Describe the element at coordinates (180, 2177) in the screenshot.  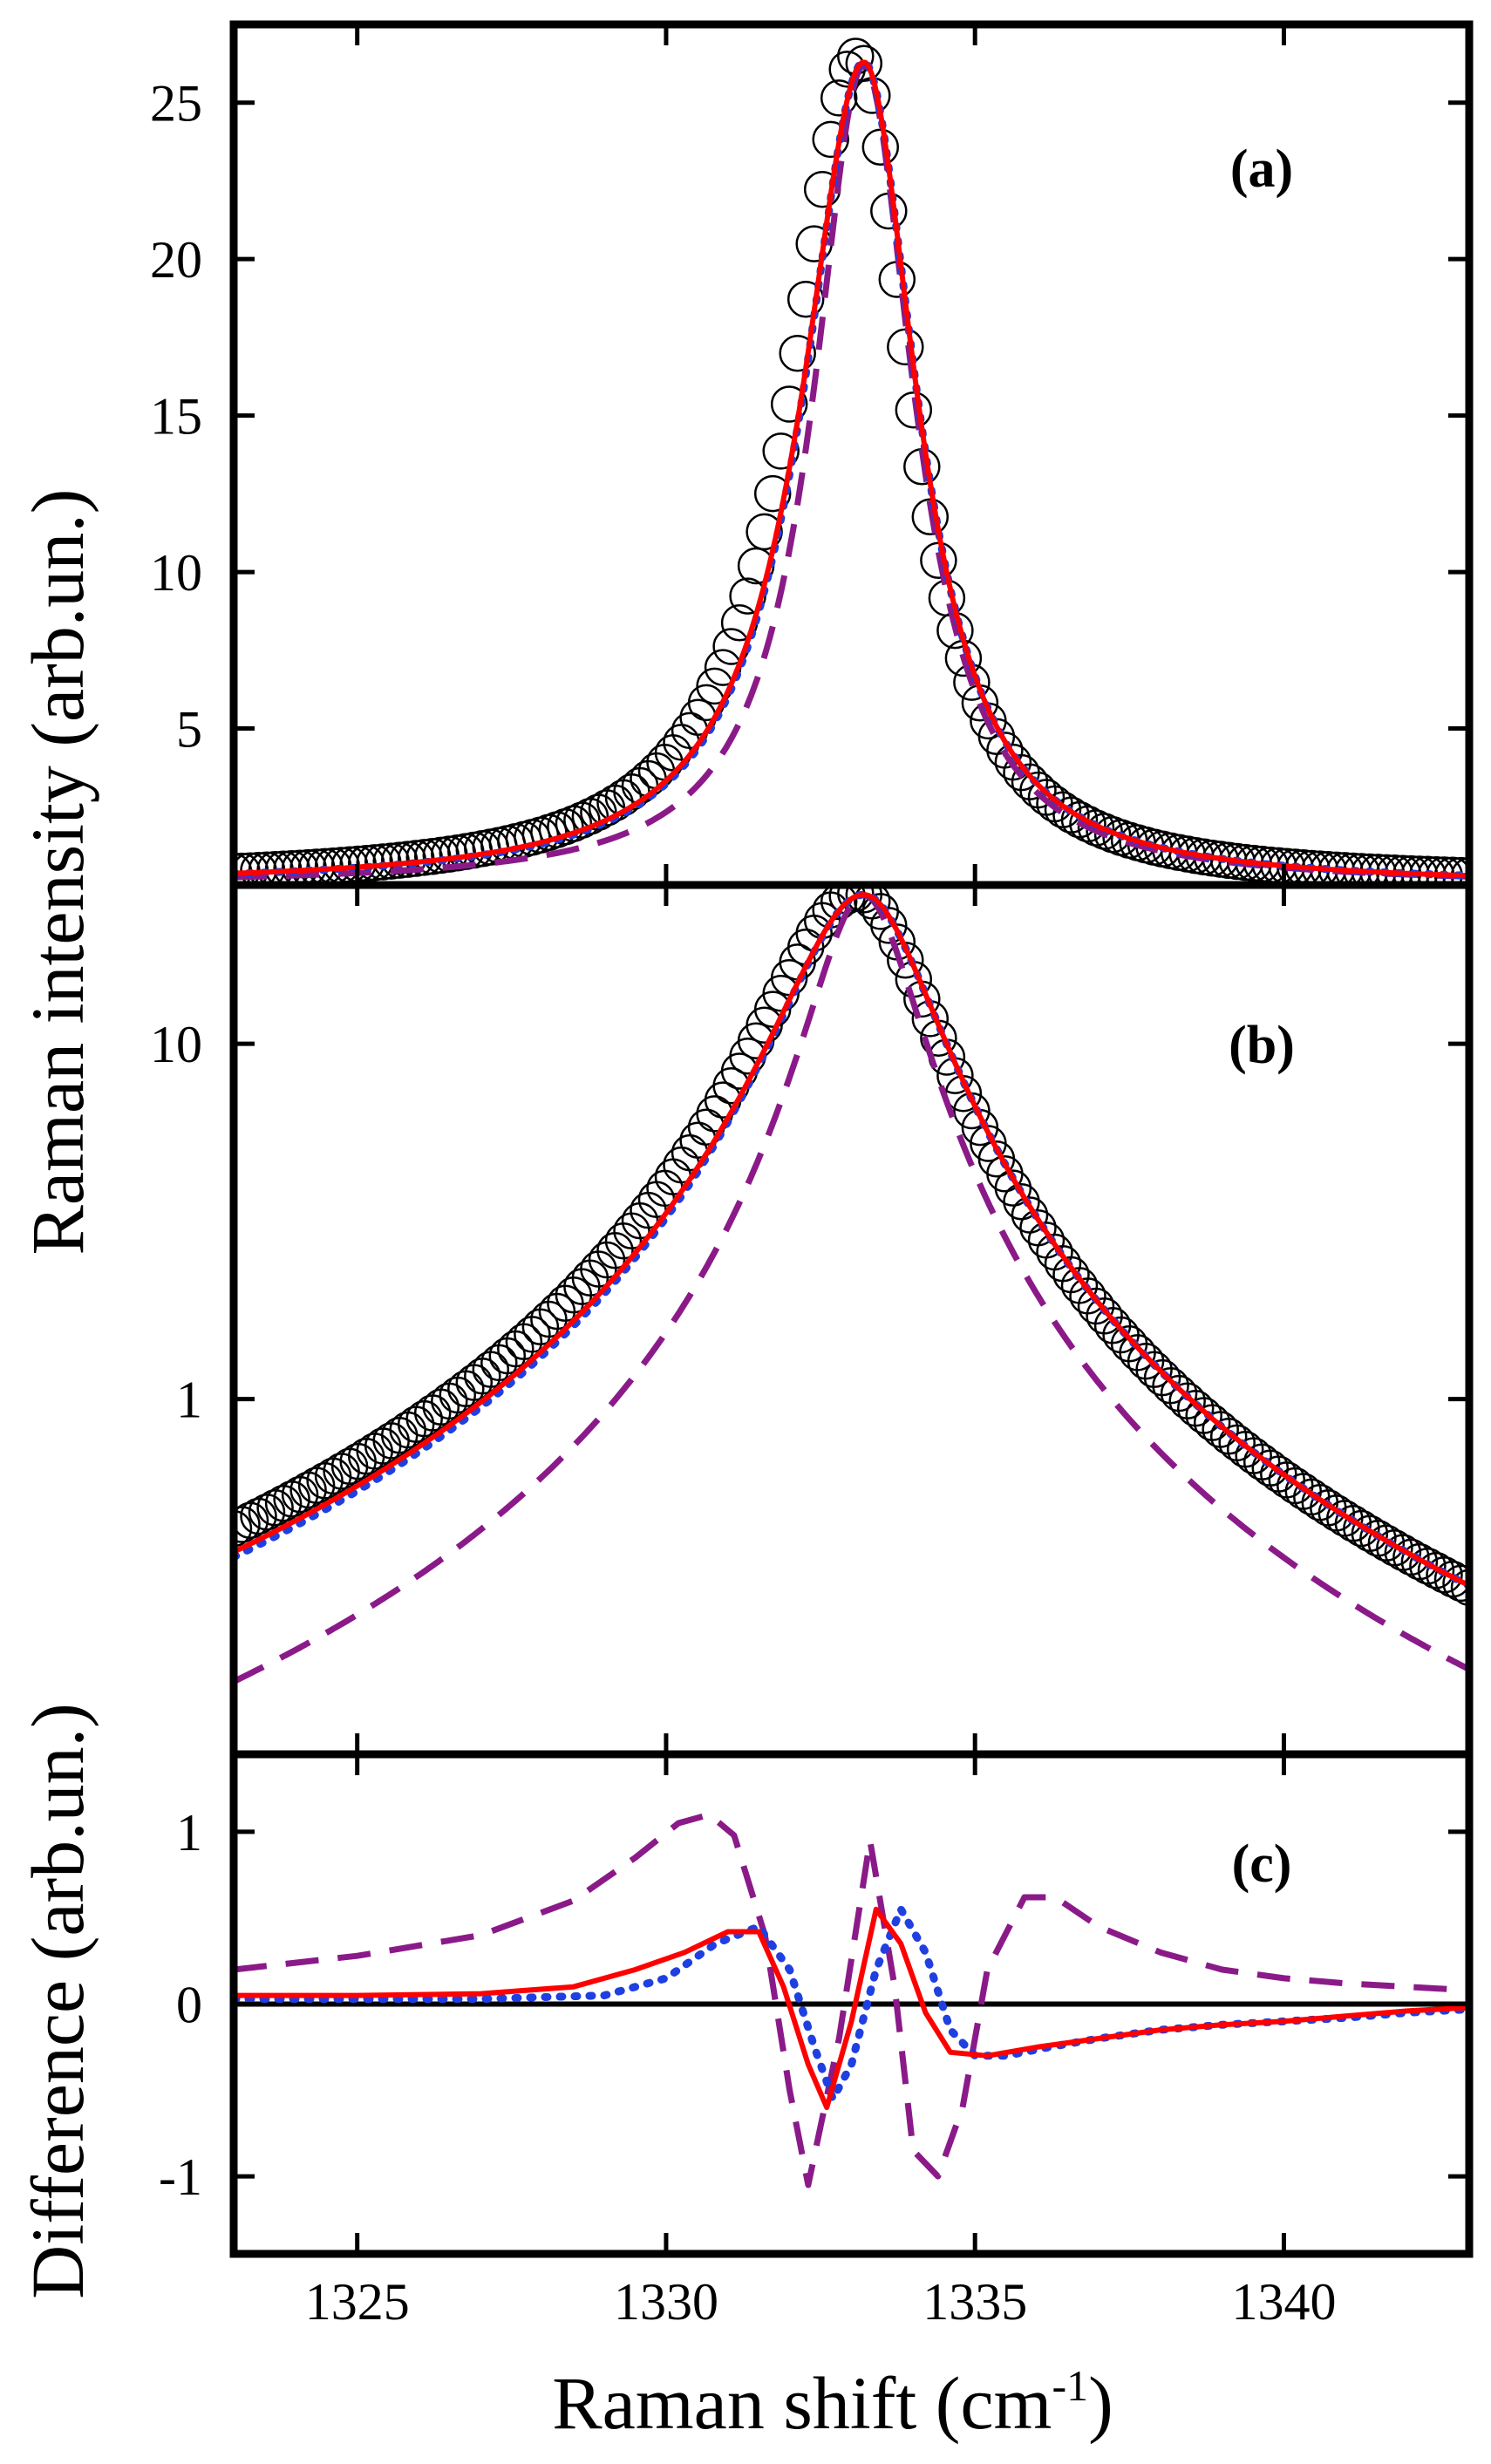
I see `y-tick-label: -1` at that location.